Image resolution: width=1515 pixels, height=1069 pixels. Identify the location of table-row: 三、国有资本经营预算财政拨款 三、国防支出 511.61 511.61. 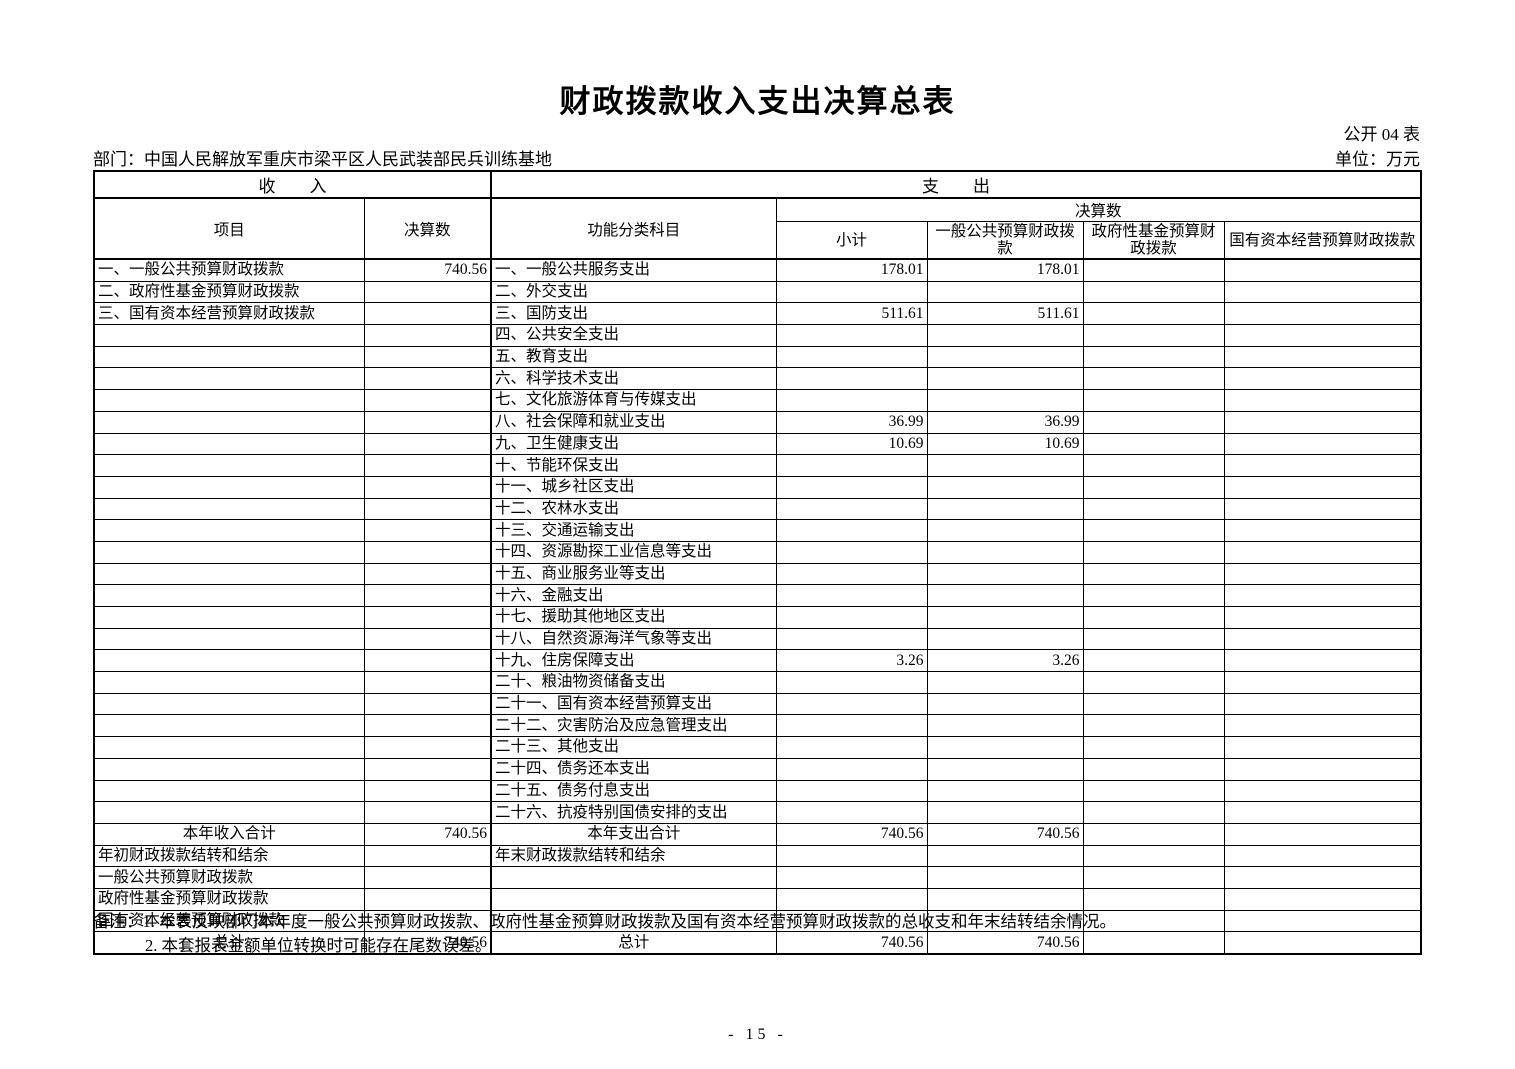
(757, 314).